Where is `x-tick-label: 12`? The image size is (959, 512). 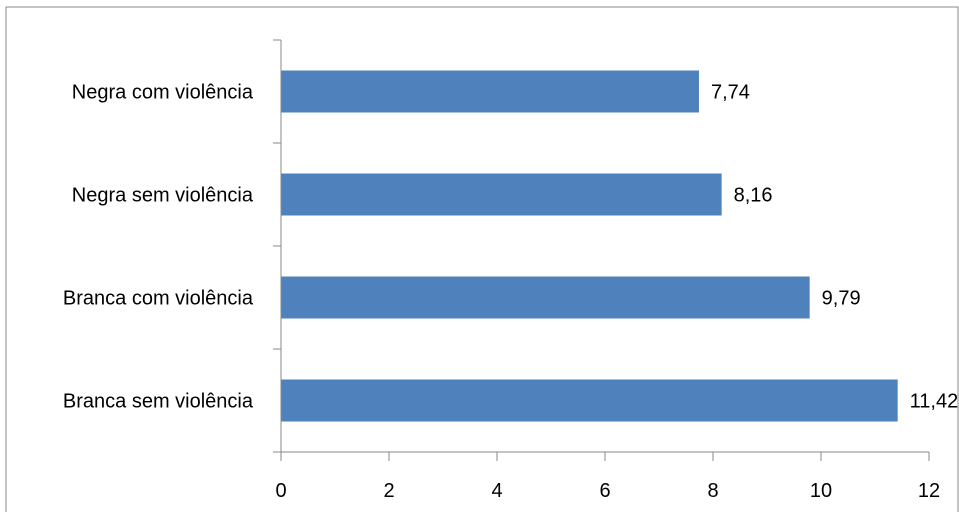
x-tick-label: 12 is located at coordinates (929, 491).